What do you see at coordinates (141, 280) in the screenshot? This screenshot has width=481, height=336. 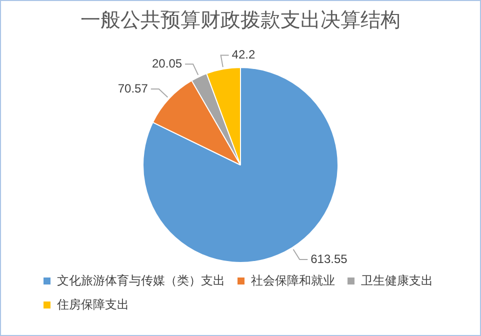 I see `legend-label: 文化旅游体育与传媒（类）支出` at bounding box center [141, 280].